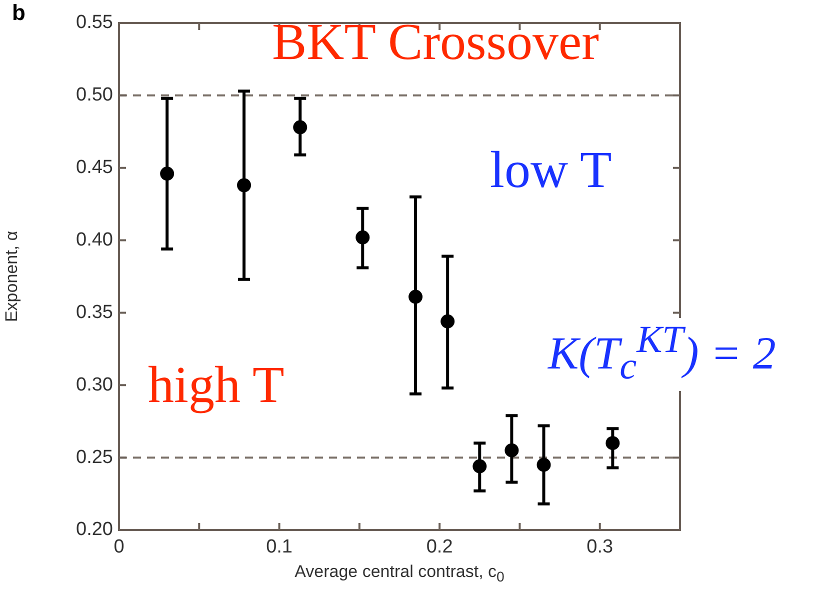 The height and width of the screenshot is (593, 833). Describe the element at coordinates (94, 95) in the screenshot. I see `y-tick-label: 0.50` at that location.